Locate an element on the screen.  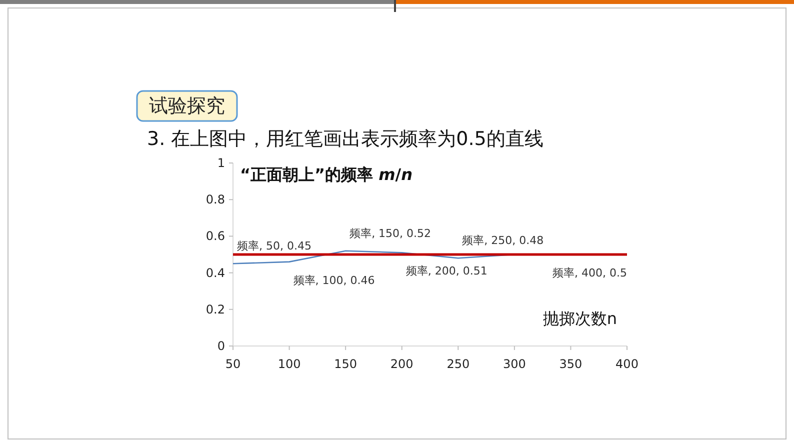
y-tick-label: 0.8 is located at coordinates (215, 199).